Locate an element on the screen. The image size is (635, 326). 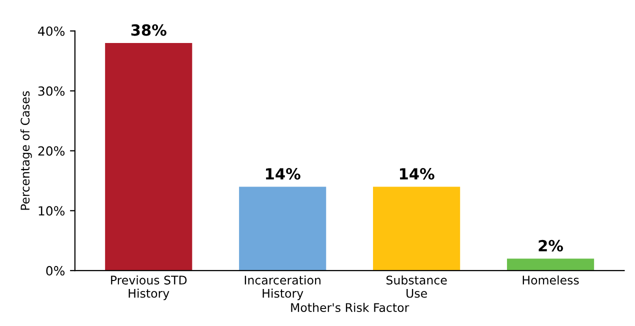
y-tick-label: 20% is located at coordinates (51, 151).